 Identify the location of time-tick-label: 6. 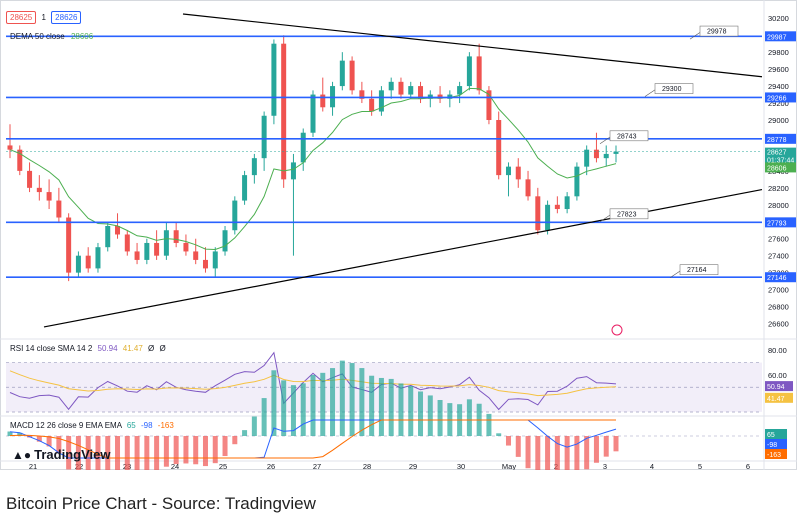
(748, 466).